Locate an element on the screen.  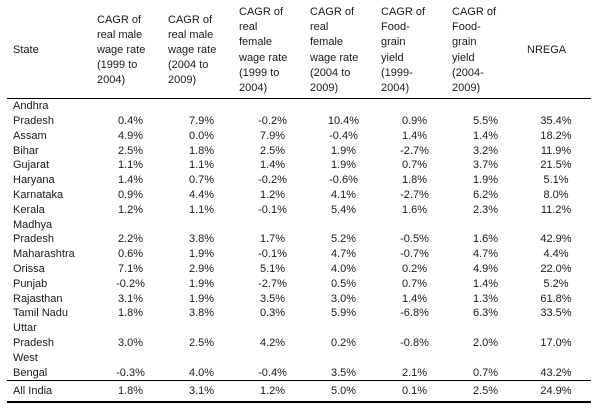
state-cell: Tamil Nadu is located at coordinates (41, 313).